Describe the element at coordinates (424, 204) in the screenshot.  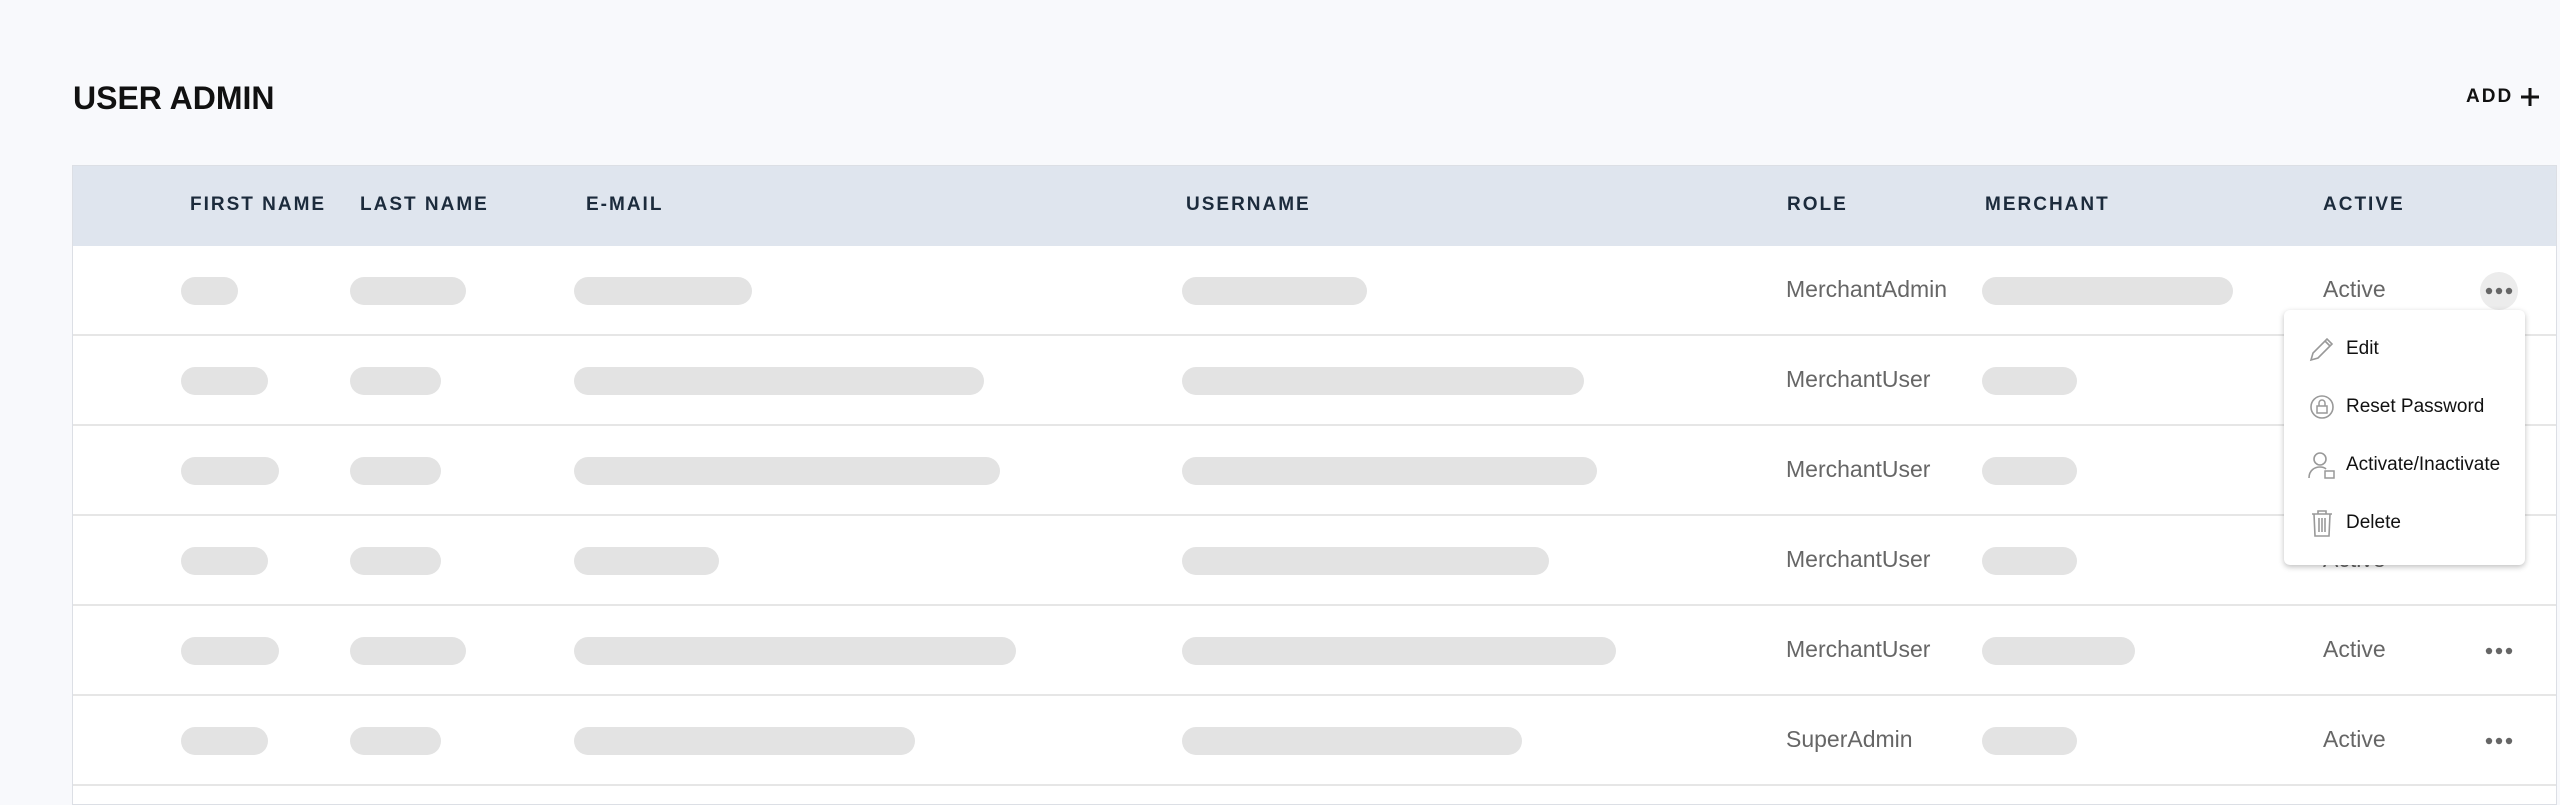
I see `column-header: LAST NAME` at that location.